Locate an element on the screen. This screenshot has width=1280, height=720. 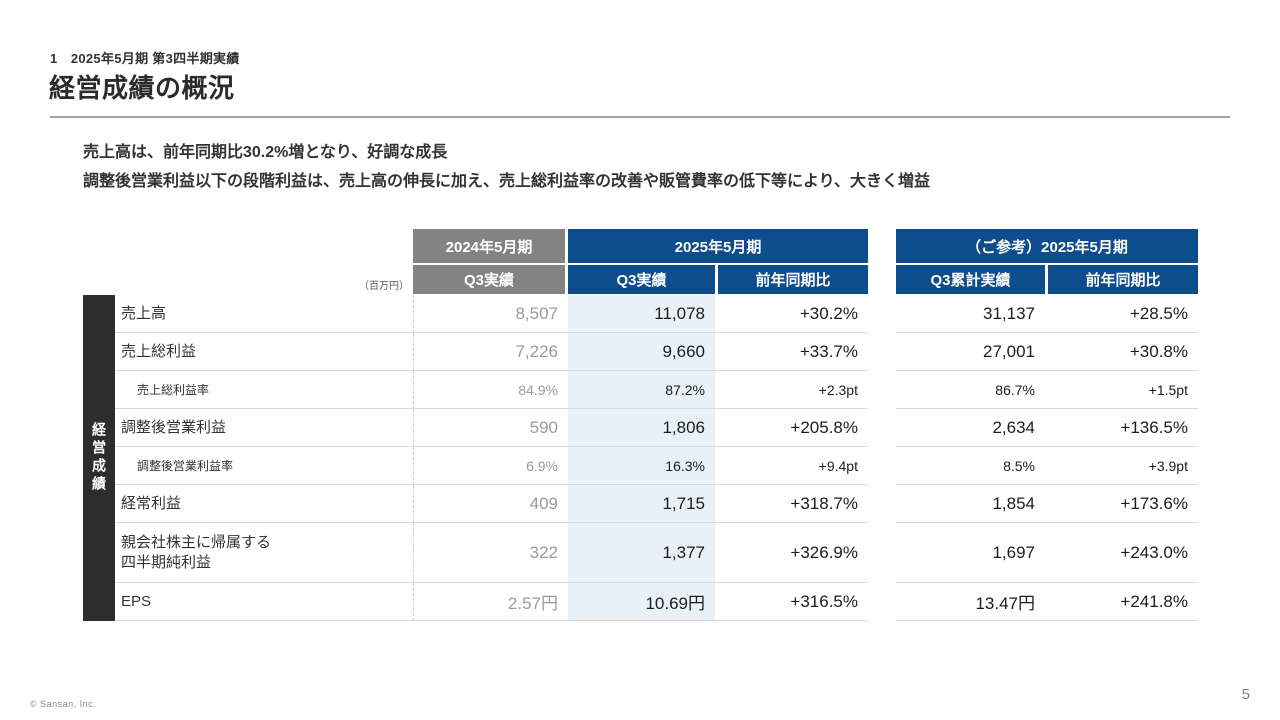
summary-line: 売上高は、前年同期比30.2%増となり、好調な成長 is located at coordinates (265, 152).